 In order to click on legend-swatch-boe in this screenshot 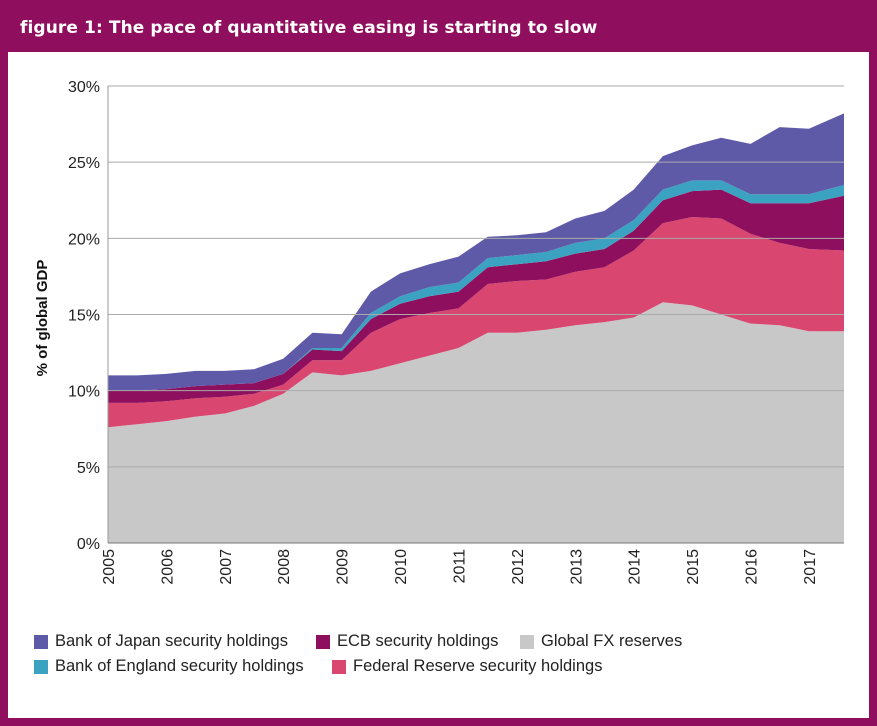, I will do `click(41, 666)`.